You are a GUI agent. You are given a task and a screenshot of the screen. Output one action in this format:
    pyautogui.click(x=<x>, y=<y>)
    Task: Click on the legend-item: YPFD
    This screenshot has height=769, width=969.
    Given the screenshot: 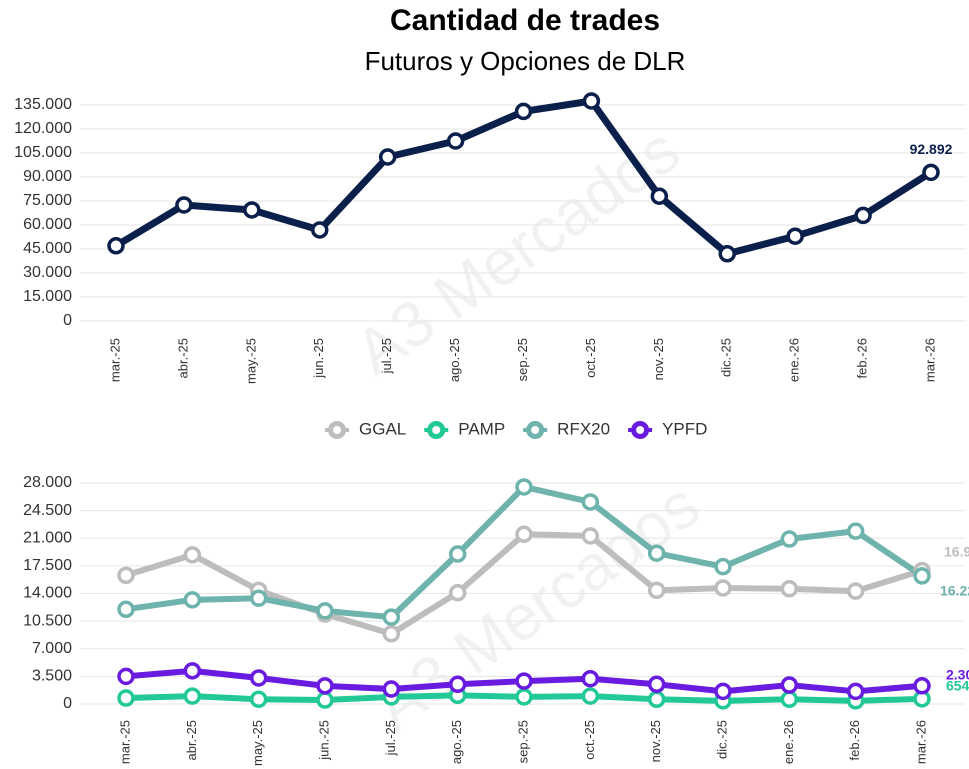 What is the action you would take?
    pyautogui.click(x=667, y=429)
    